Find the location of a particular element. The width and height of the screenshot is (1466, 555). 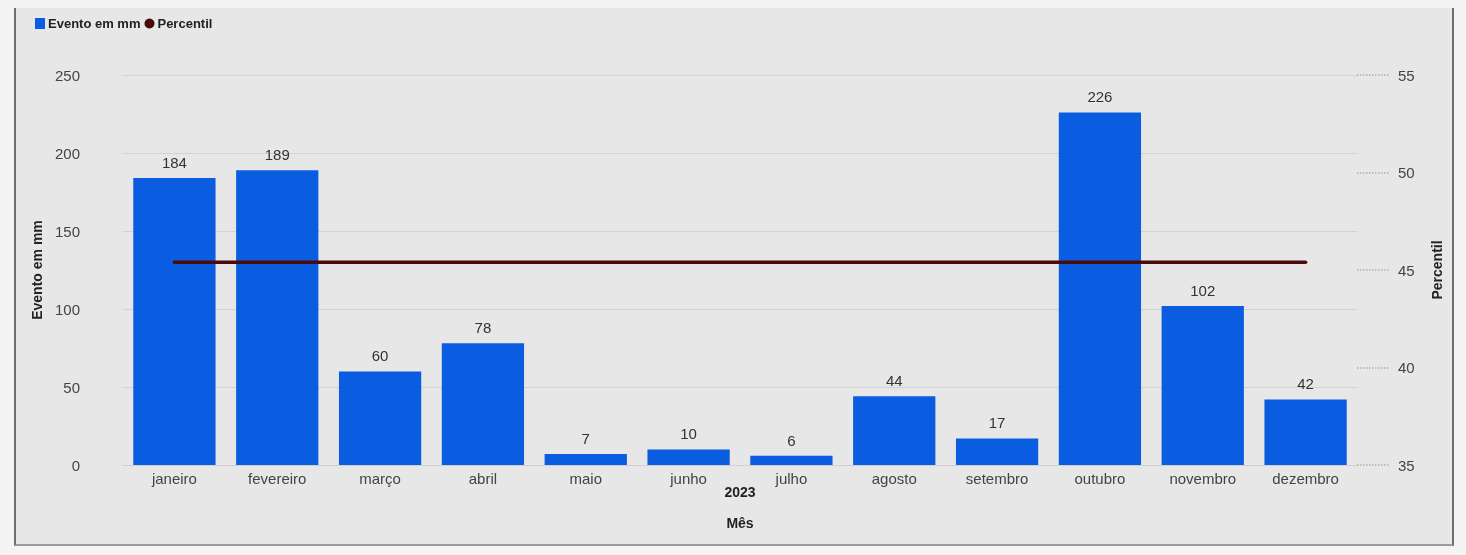

y-tick-label: 250 is located at coordinates (67, 75).